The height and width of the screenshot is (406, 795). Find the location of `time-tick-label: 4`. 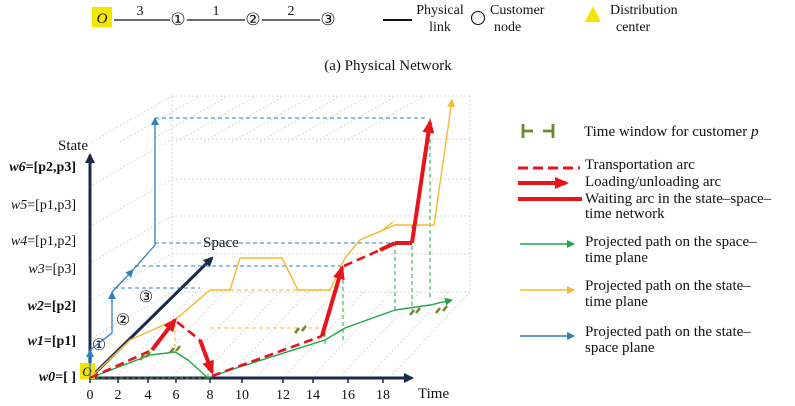

time-tick-label: 4 is located at coordinates (148, 395).